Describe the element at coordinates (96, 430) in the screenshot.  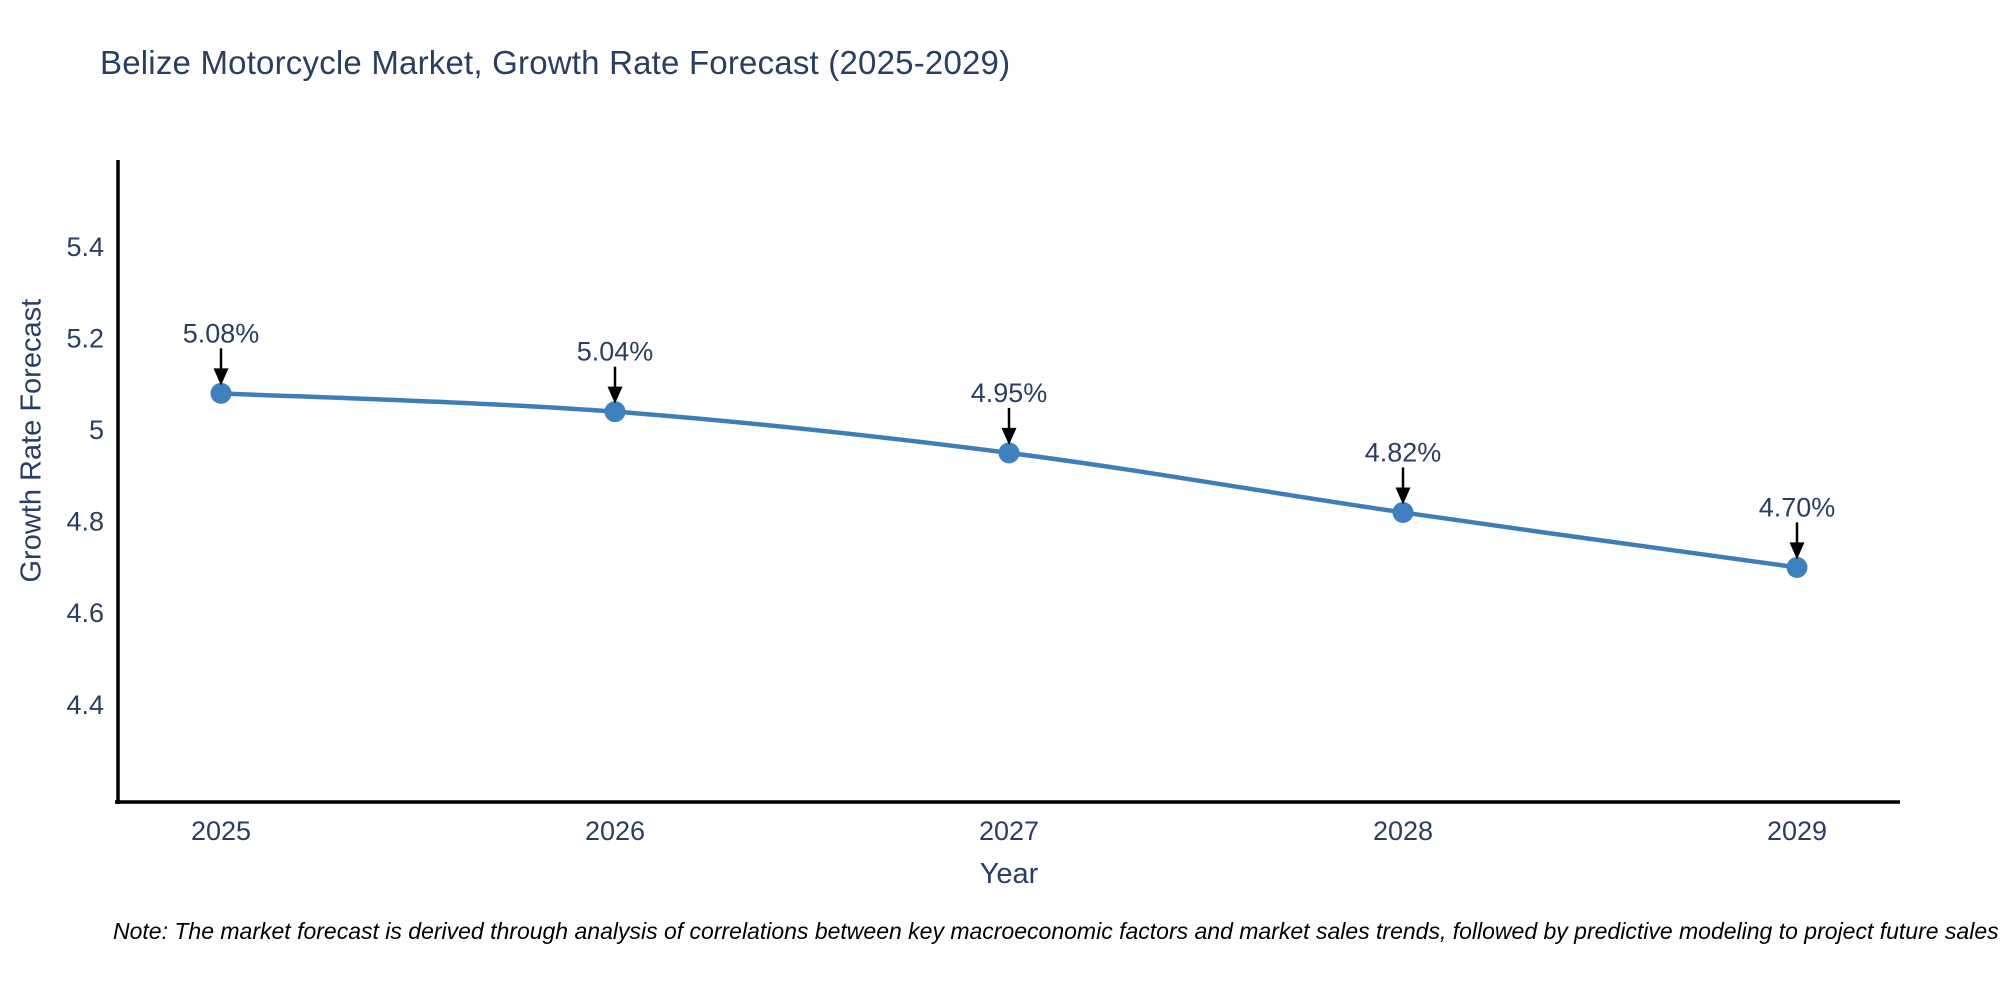
I see `y-tick-label: 5` at that location.